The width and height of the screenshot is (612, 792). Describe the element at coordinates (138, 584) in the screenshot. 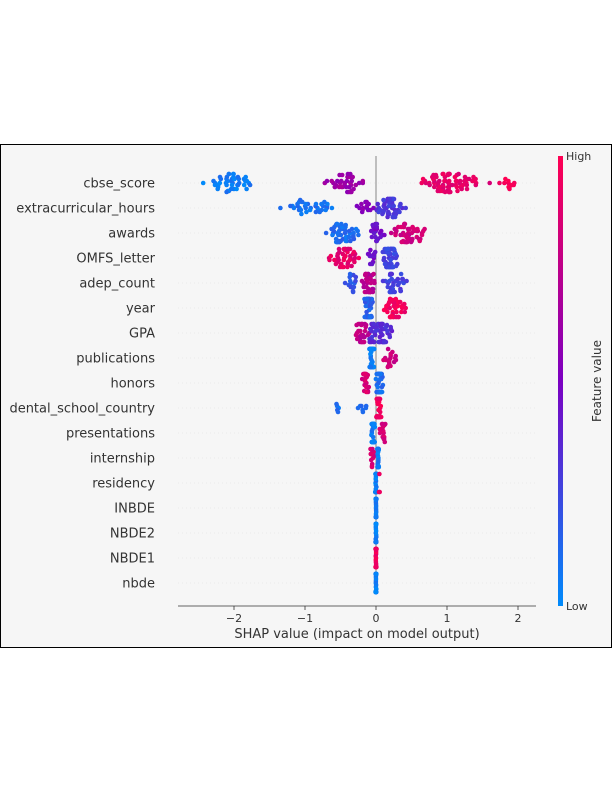

I see `feature-label-nbde: nbde` at that location.